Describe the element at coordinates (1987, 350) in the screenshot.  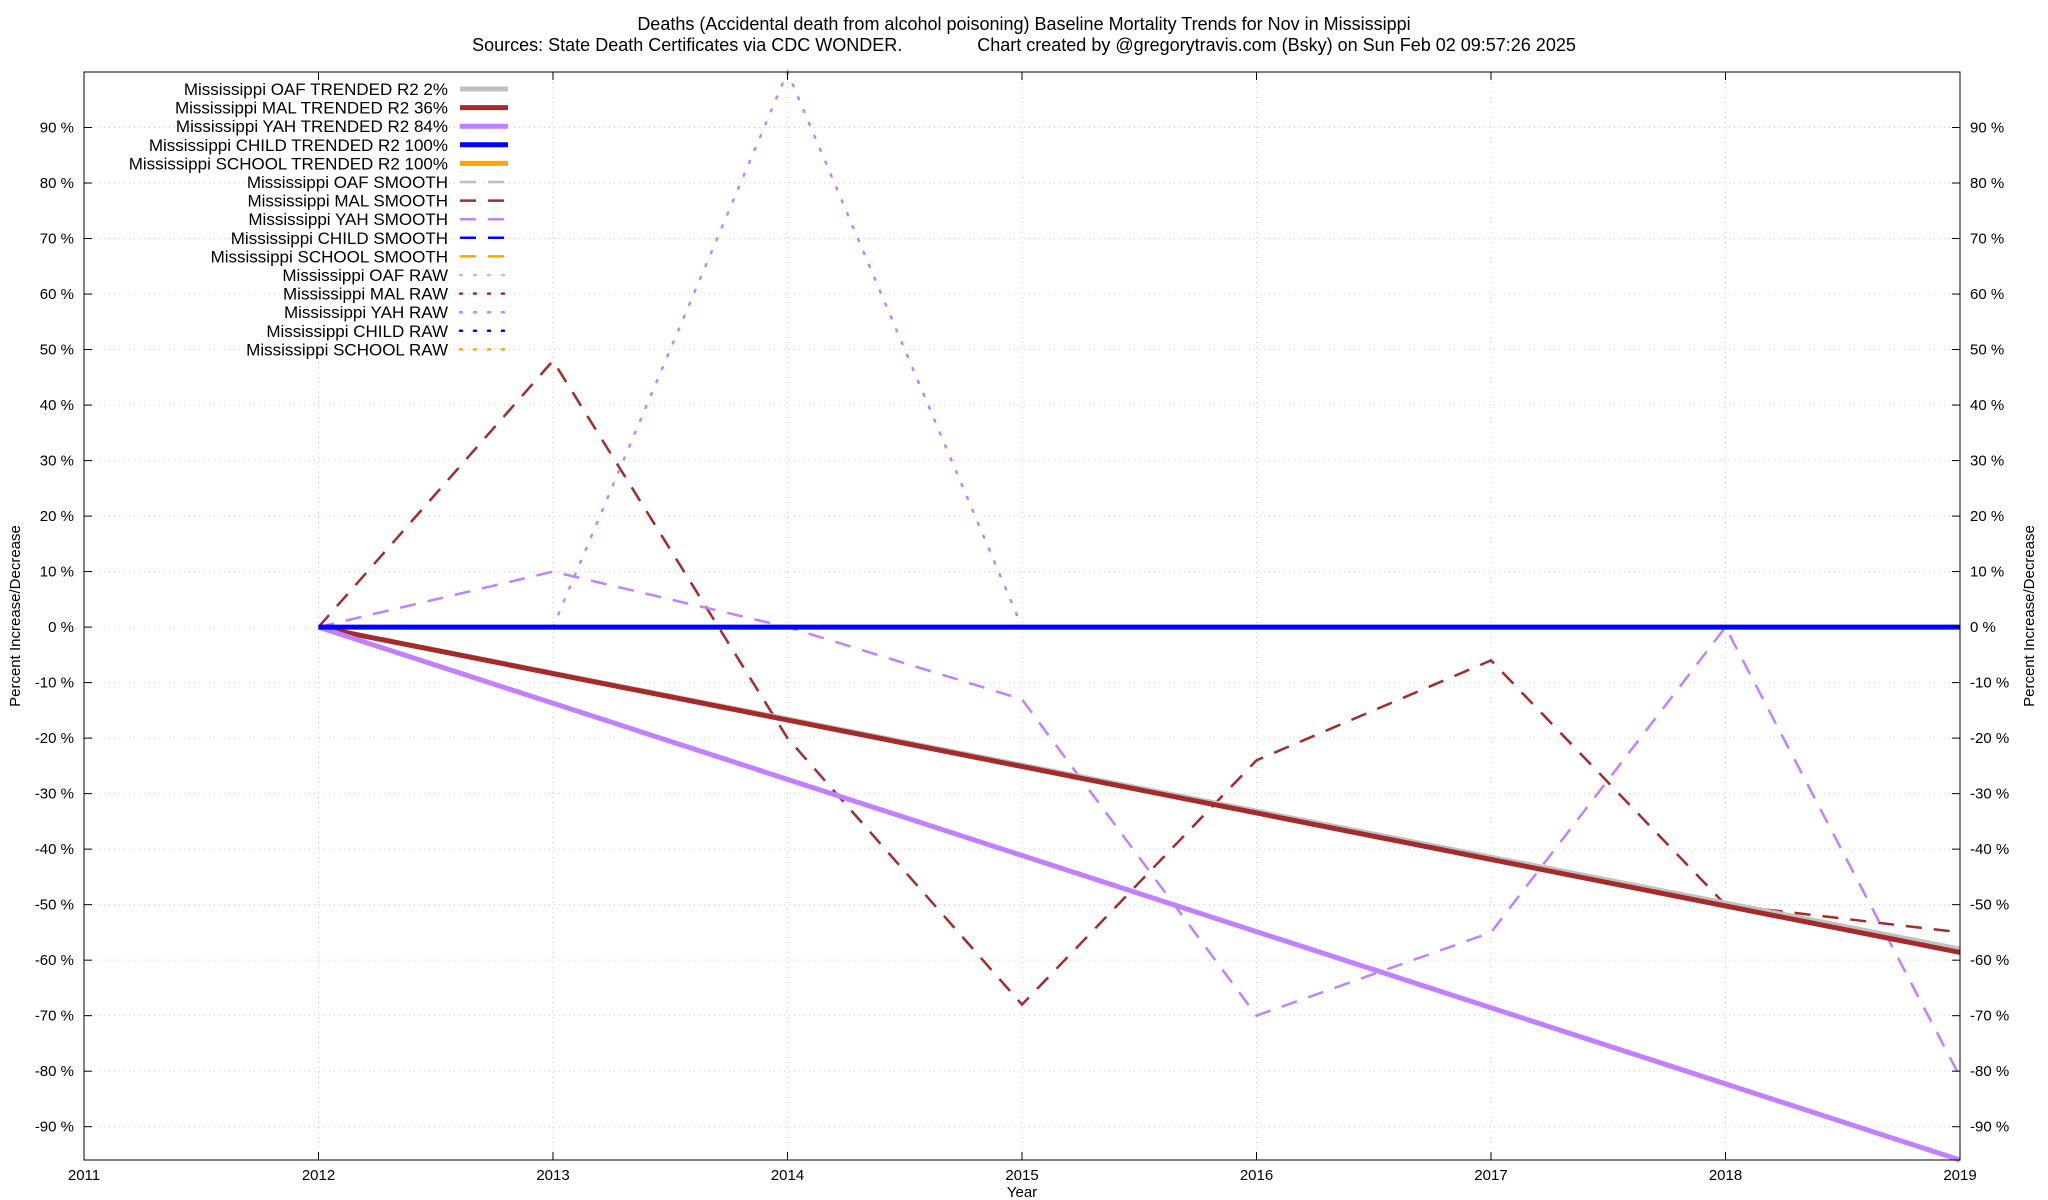
I see `y2-tick-label: 50 %` at that location.